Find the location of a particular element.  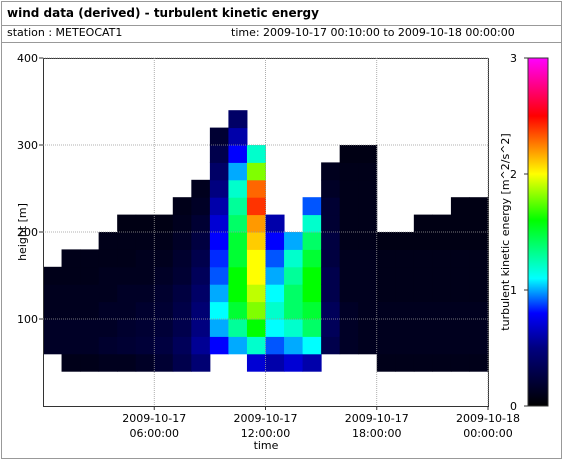

x-tick-label: 2009-10-17 06:00:00 is located at coordinates (154, 426).